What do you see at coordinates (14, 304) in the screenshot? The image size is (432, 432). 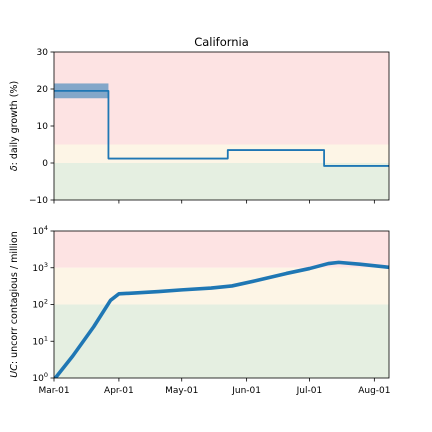 I see `y-axis-label: UC: uncorr contagious / million` at bounding box center [14, 304].